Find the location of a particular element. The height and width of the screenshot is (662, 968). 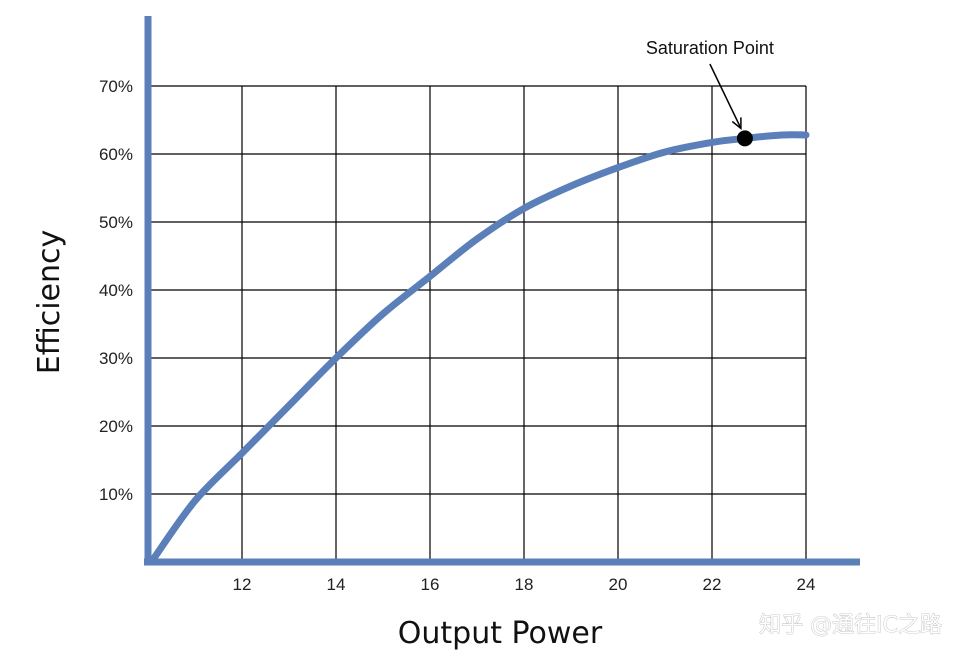

x-tick-label: 14 is located at coordinates (336, 584).